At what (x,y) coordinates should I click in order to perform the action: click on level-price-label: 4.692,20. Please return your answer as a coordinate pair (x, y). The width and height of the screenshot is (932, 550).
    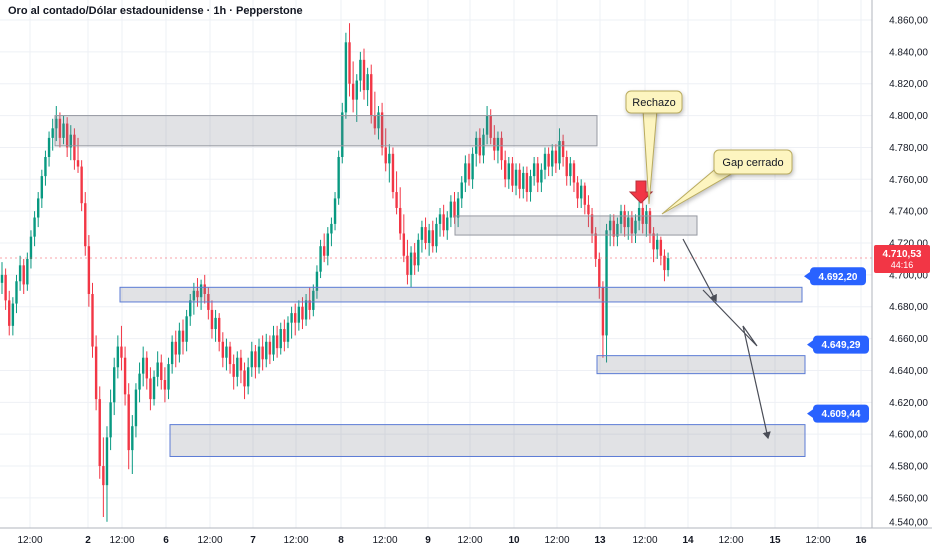
    Looking at the image, I should click on (835, 276).